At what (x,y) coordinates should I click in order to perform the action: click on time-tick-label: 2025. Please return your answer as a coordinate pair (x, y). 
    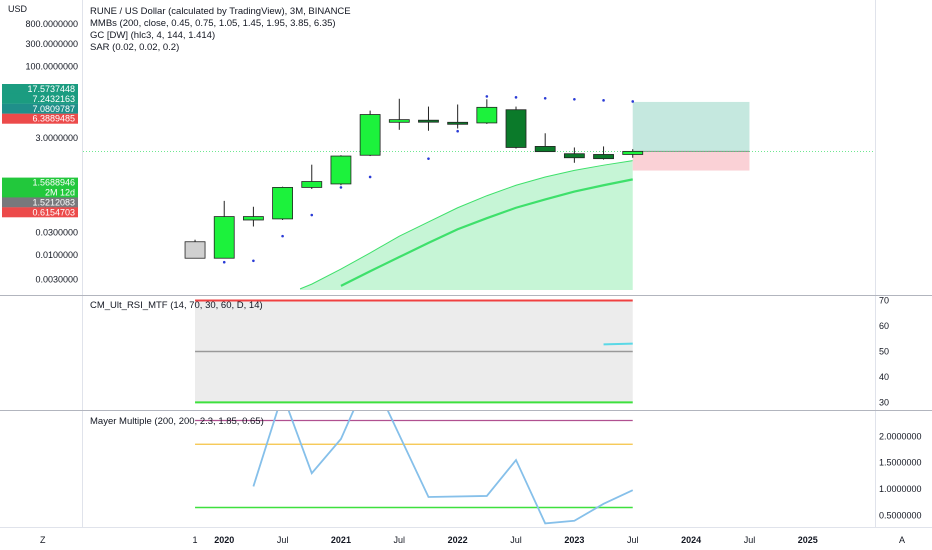
    Looking at the image, I should click on (808, 540).